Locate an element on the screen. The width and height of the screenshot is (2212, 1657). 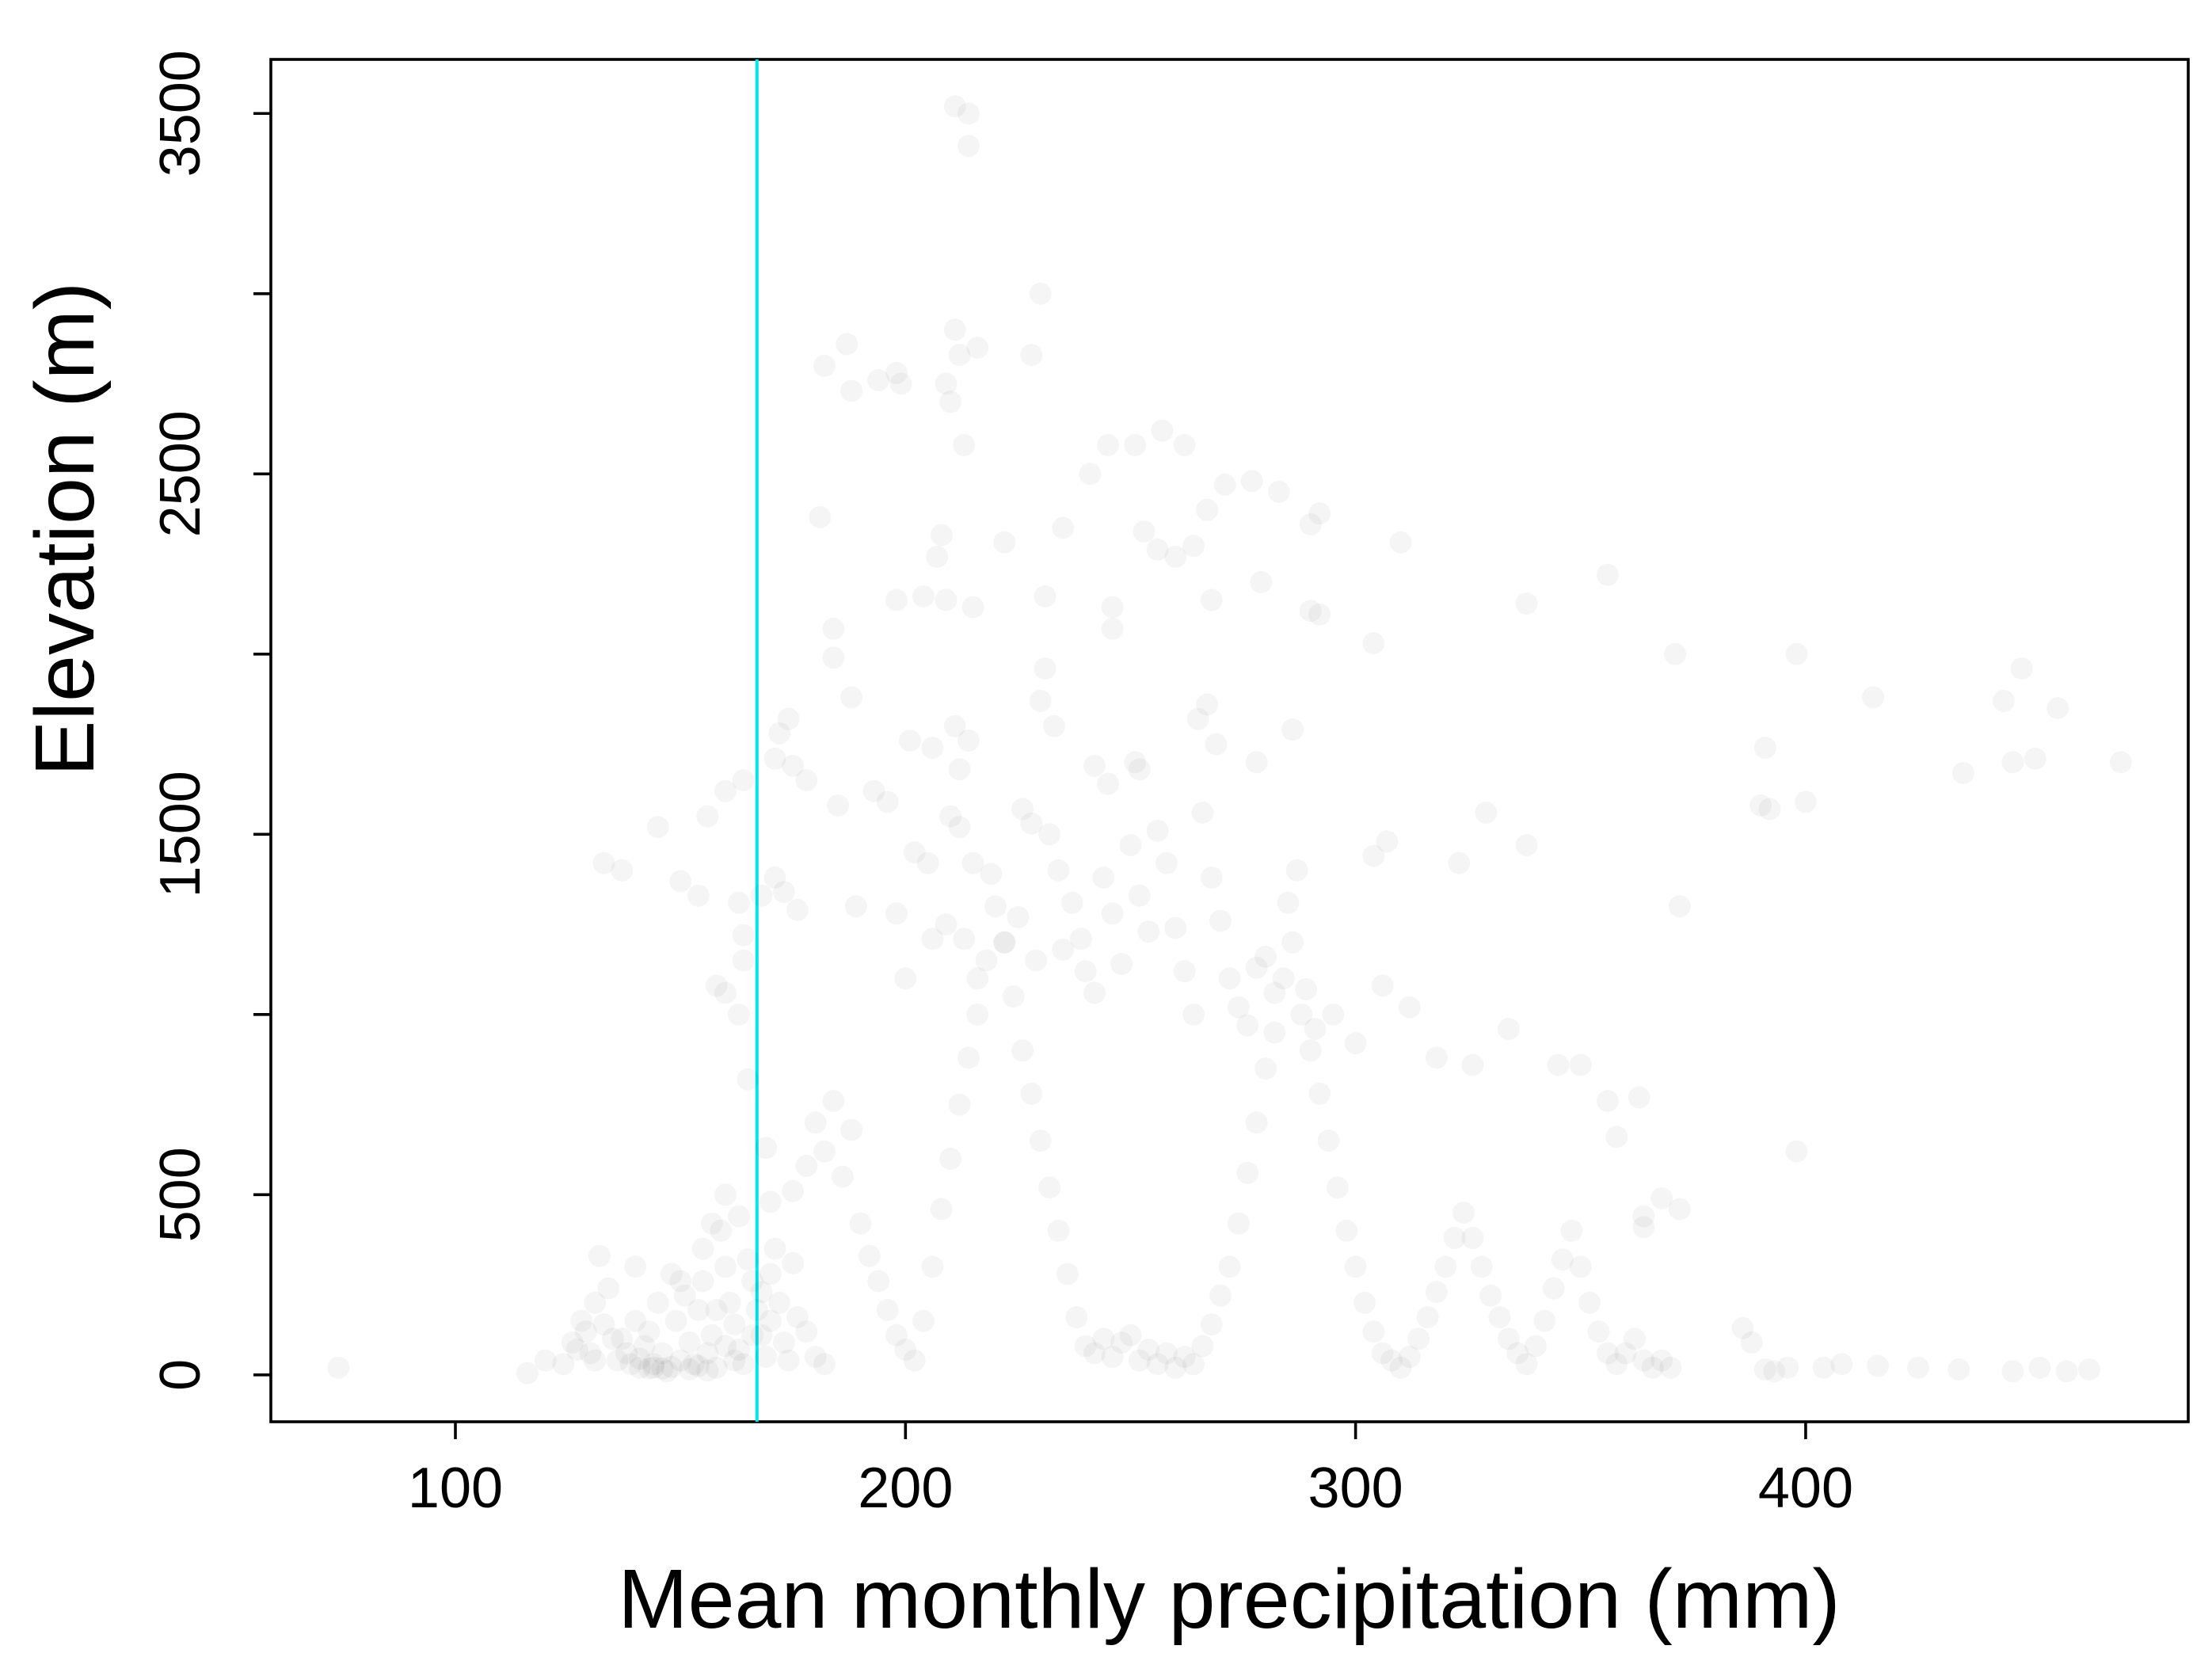
x-tick-label: 100 is located at coordinates (456, 1488).